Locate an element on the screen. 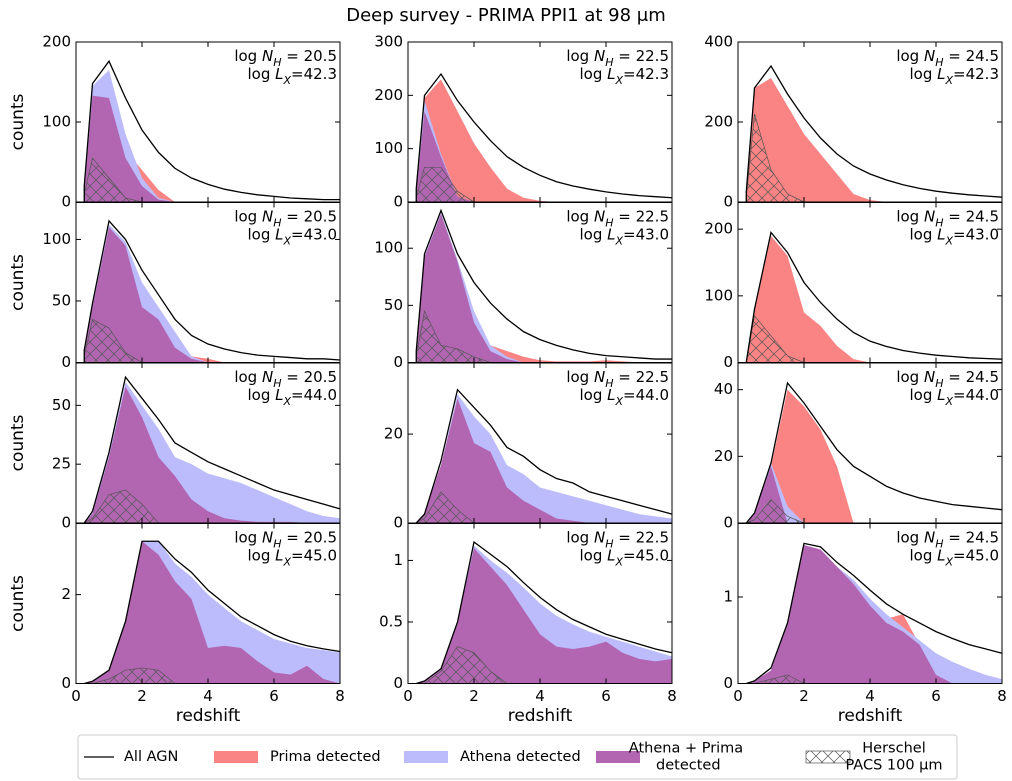 The width and height of the screenshot is (1012, 781). y-tick-label: 300 is located at coordinates (388, 42).